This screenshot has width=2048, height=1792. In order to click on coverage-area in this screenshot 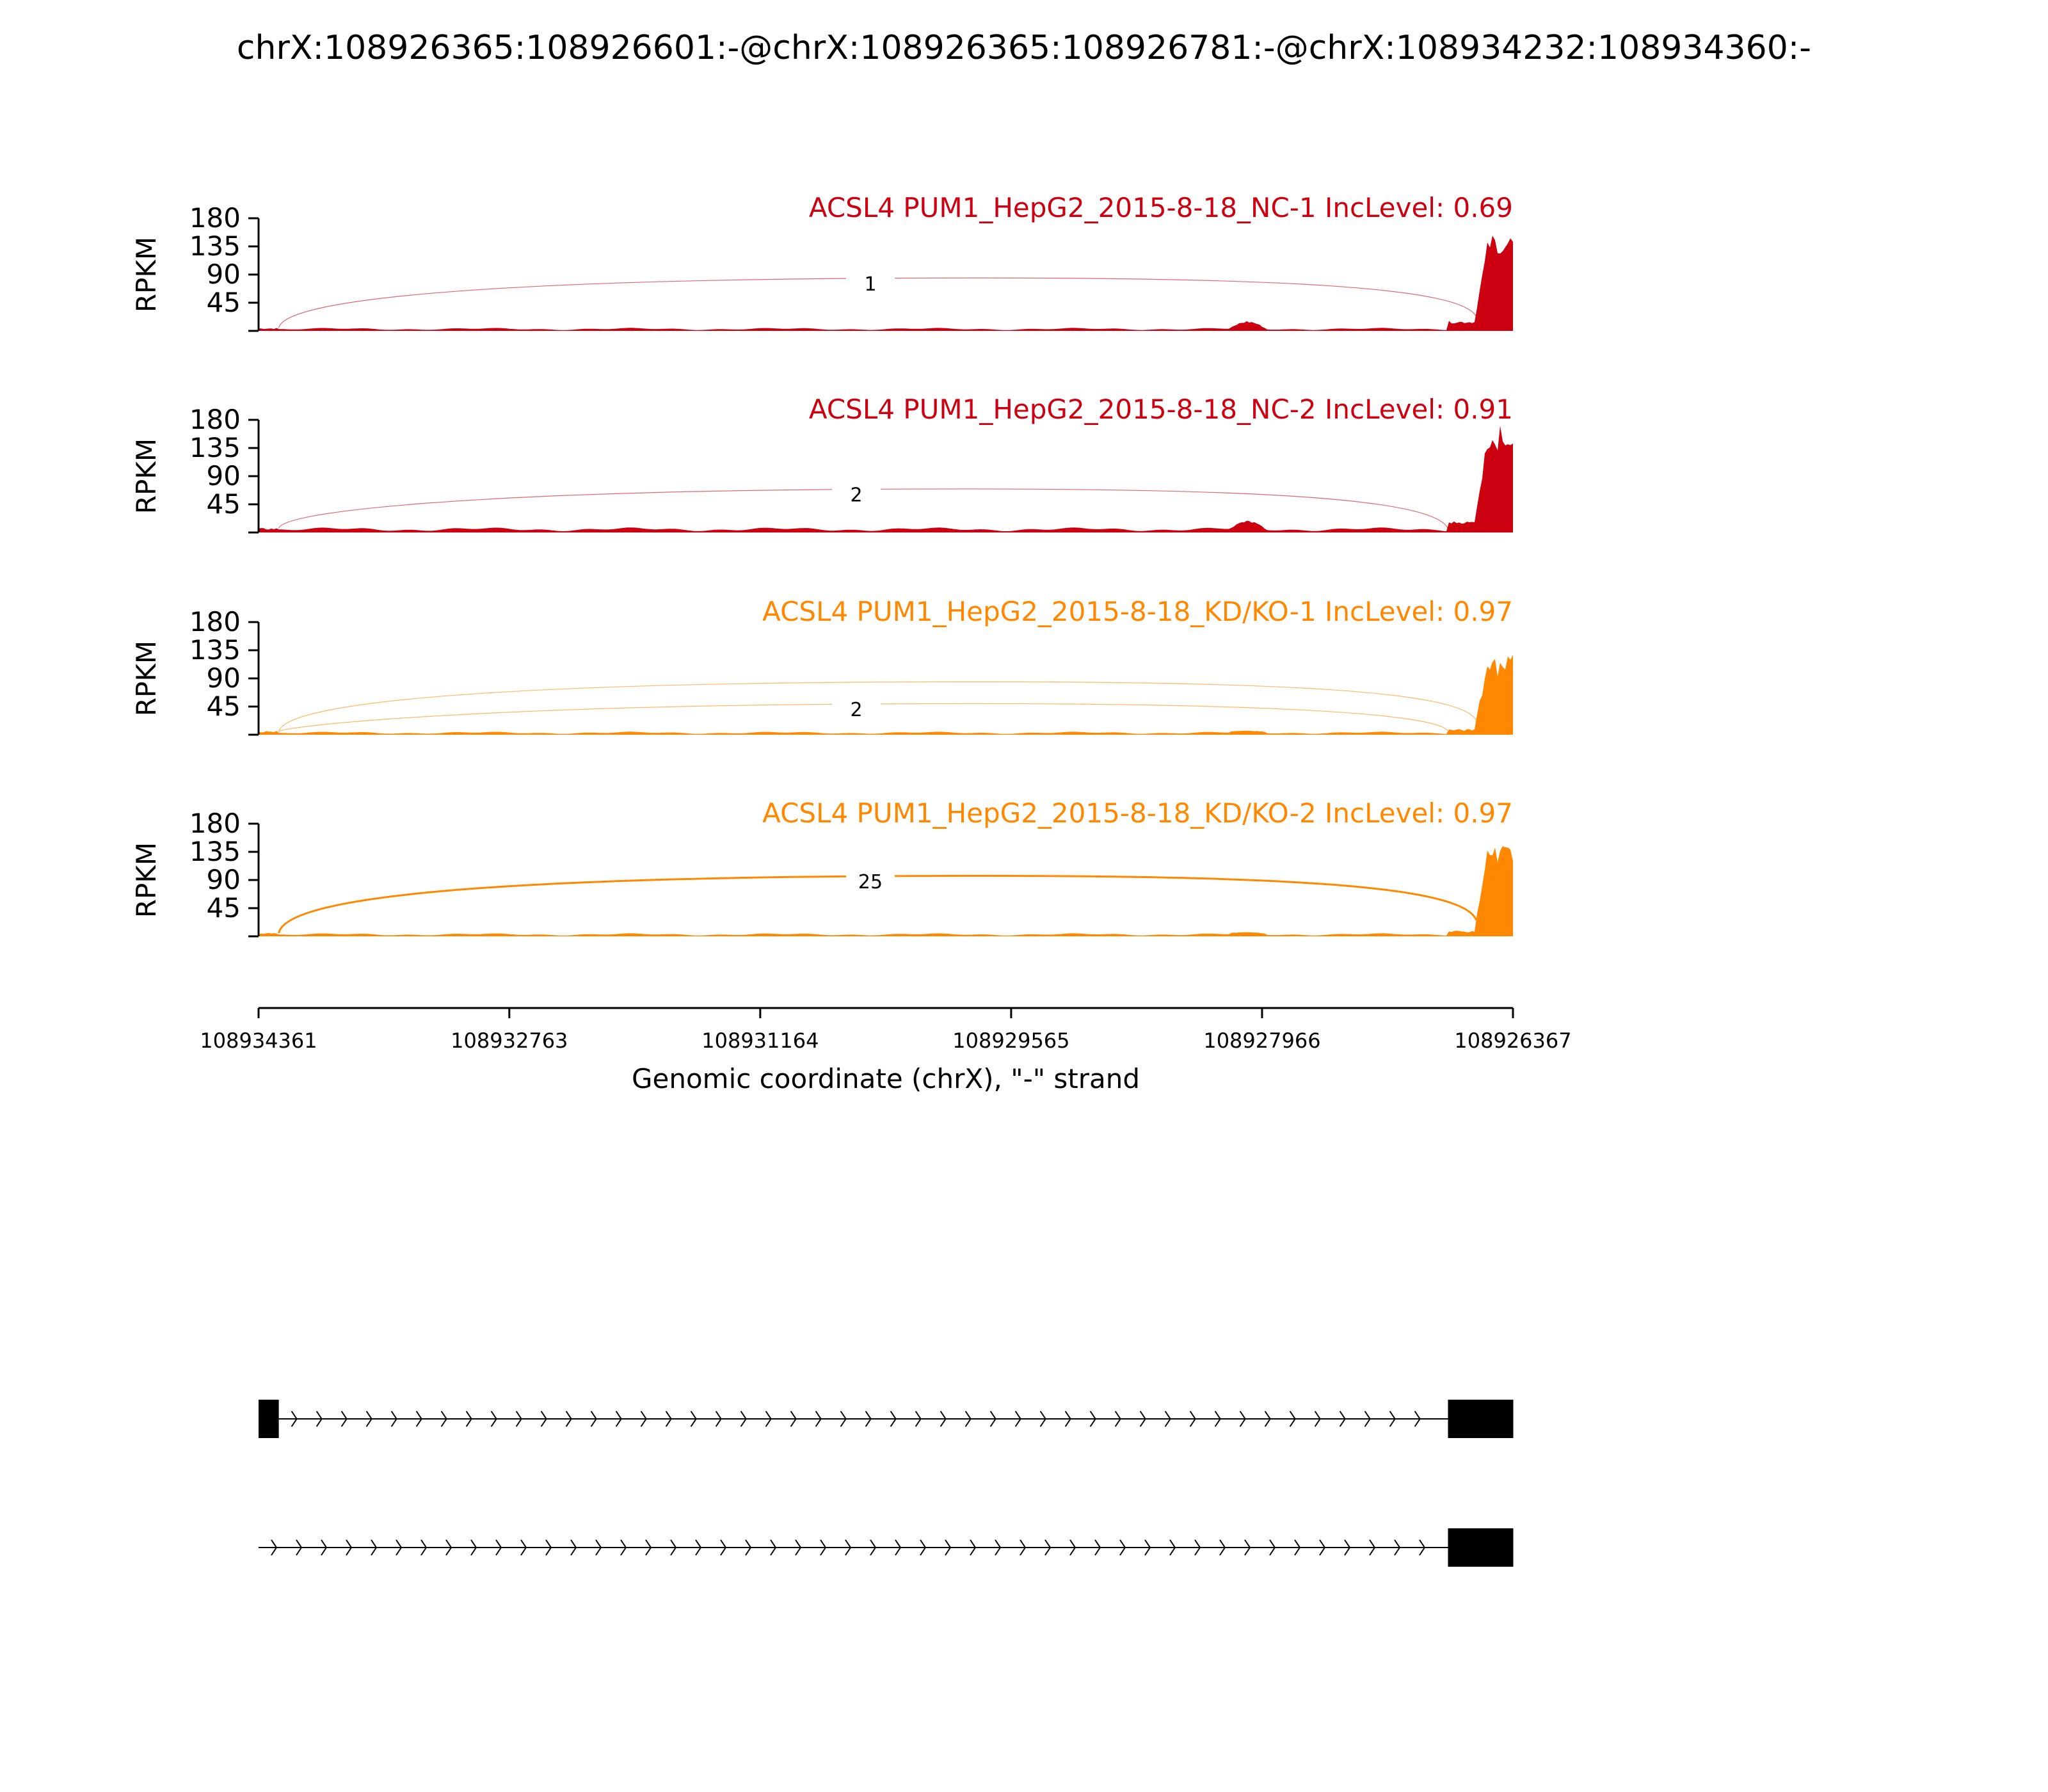, I will do `click(886, 695)`.